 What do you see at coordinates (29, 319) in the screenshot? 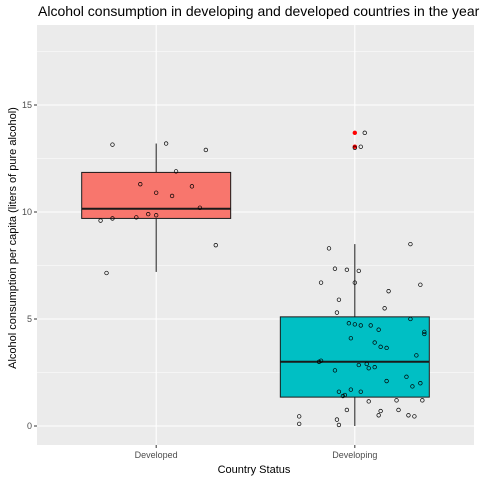
I see `y-tick-label: 5` at bounding box center [29, 319].